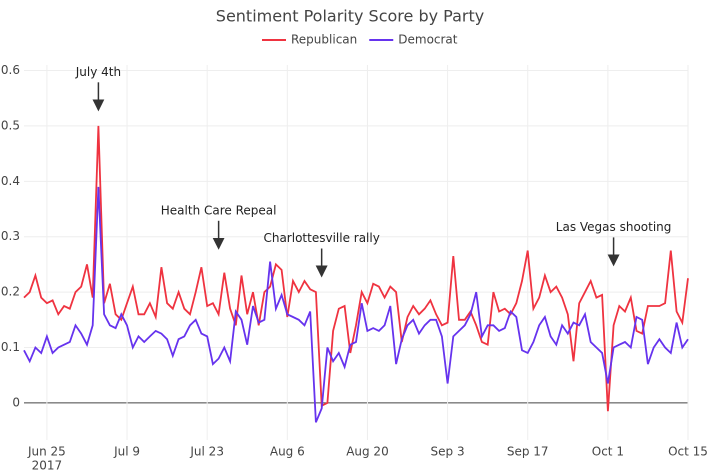  Describe the element at coordinates (10, 292) in the screenshot. I see `y-tick-label: 0.2` at that location.